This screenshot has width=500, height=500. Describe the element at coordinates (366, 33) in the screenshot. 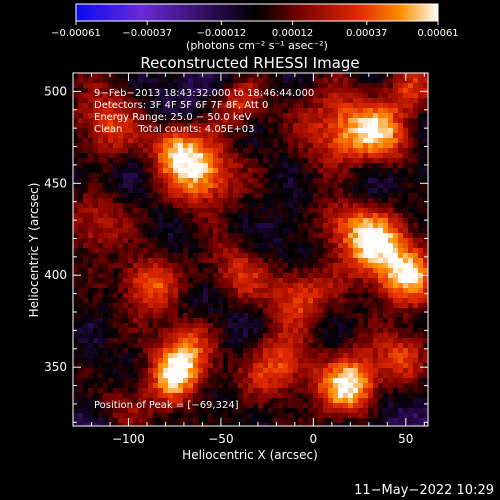

I see `colorbar-tick-label: 0.00037` at that location.